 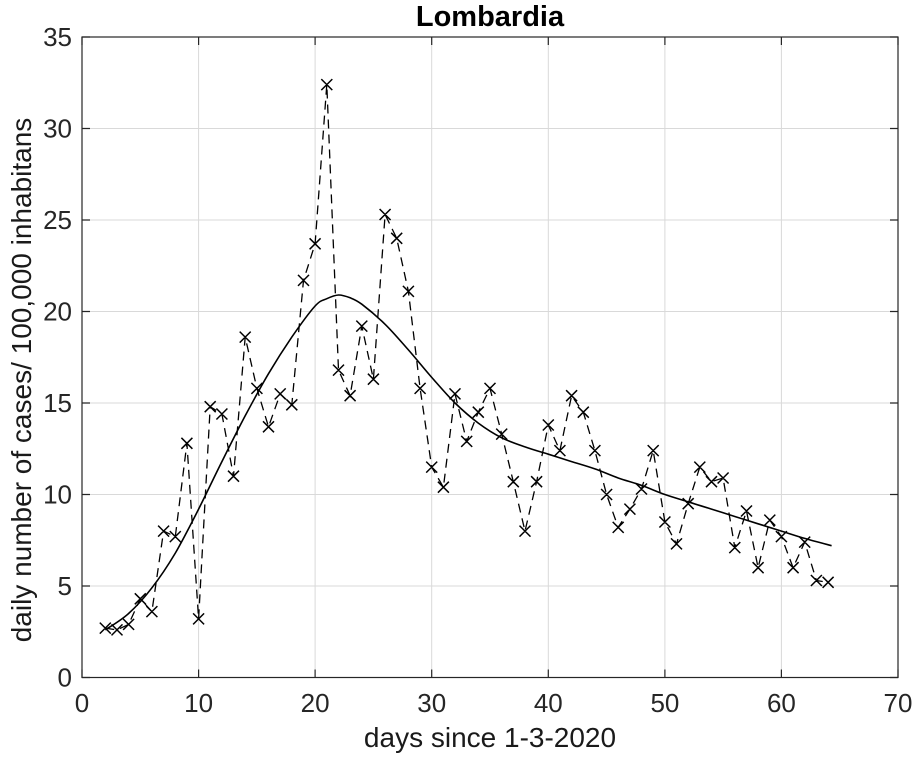 I want to click on y-tick-label: 30, so click(x=57, y=129).